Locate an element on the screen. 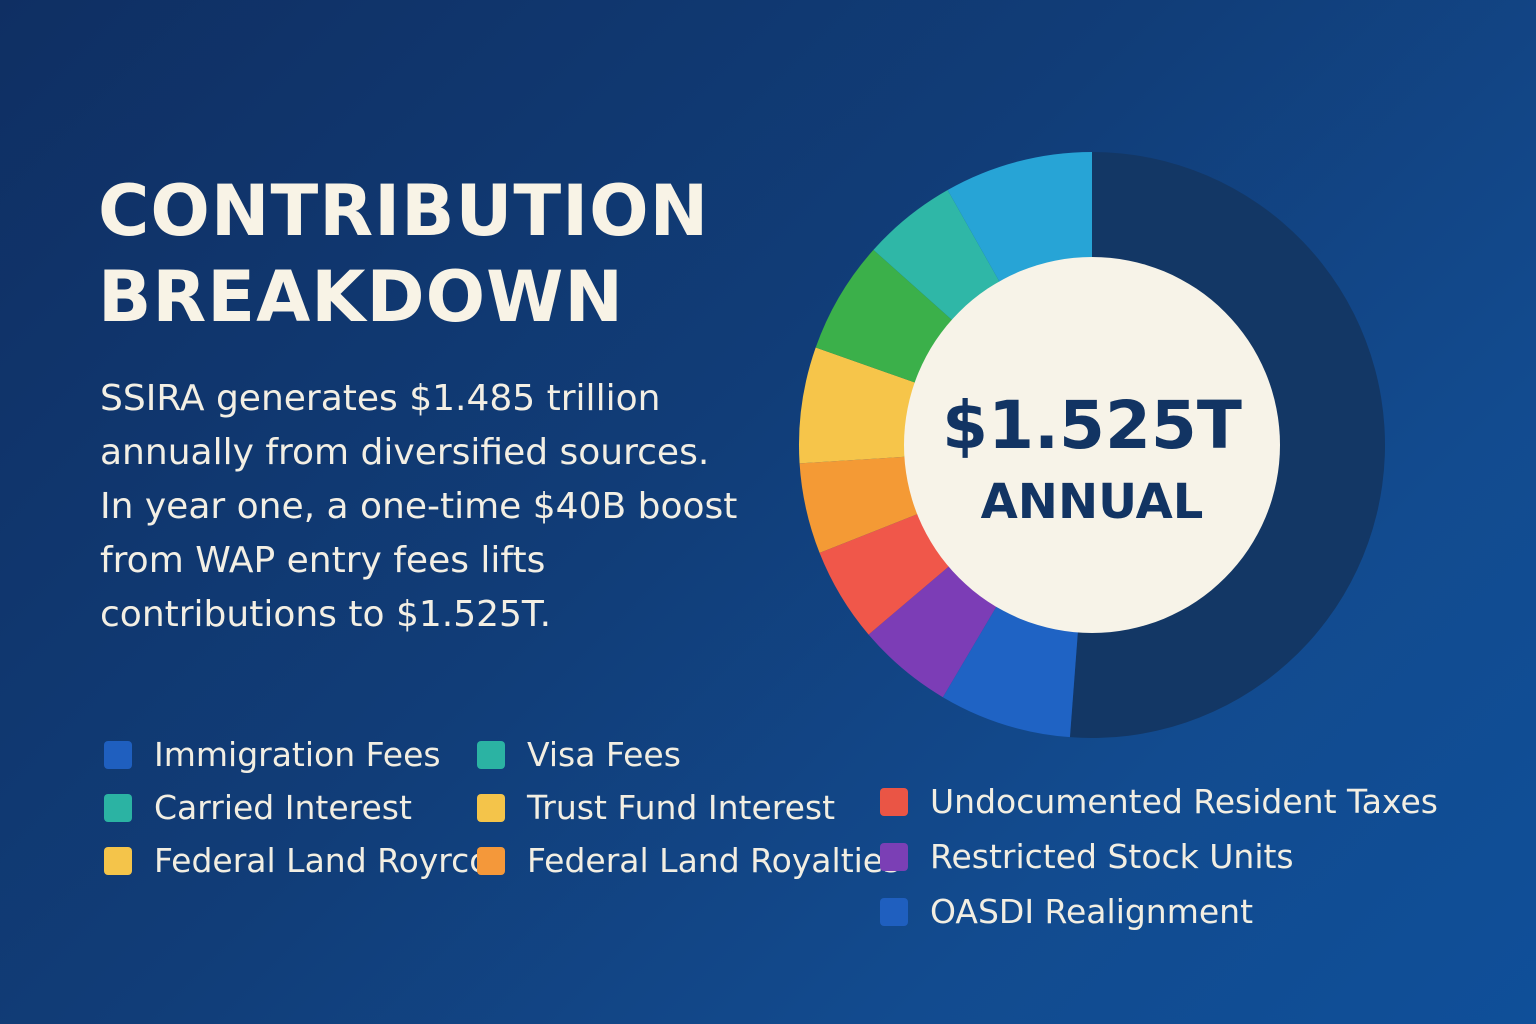 The image size is (1536, 1024). title-line-1: CONTRIBUTION is located at coordinates (404, 211).